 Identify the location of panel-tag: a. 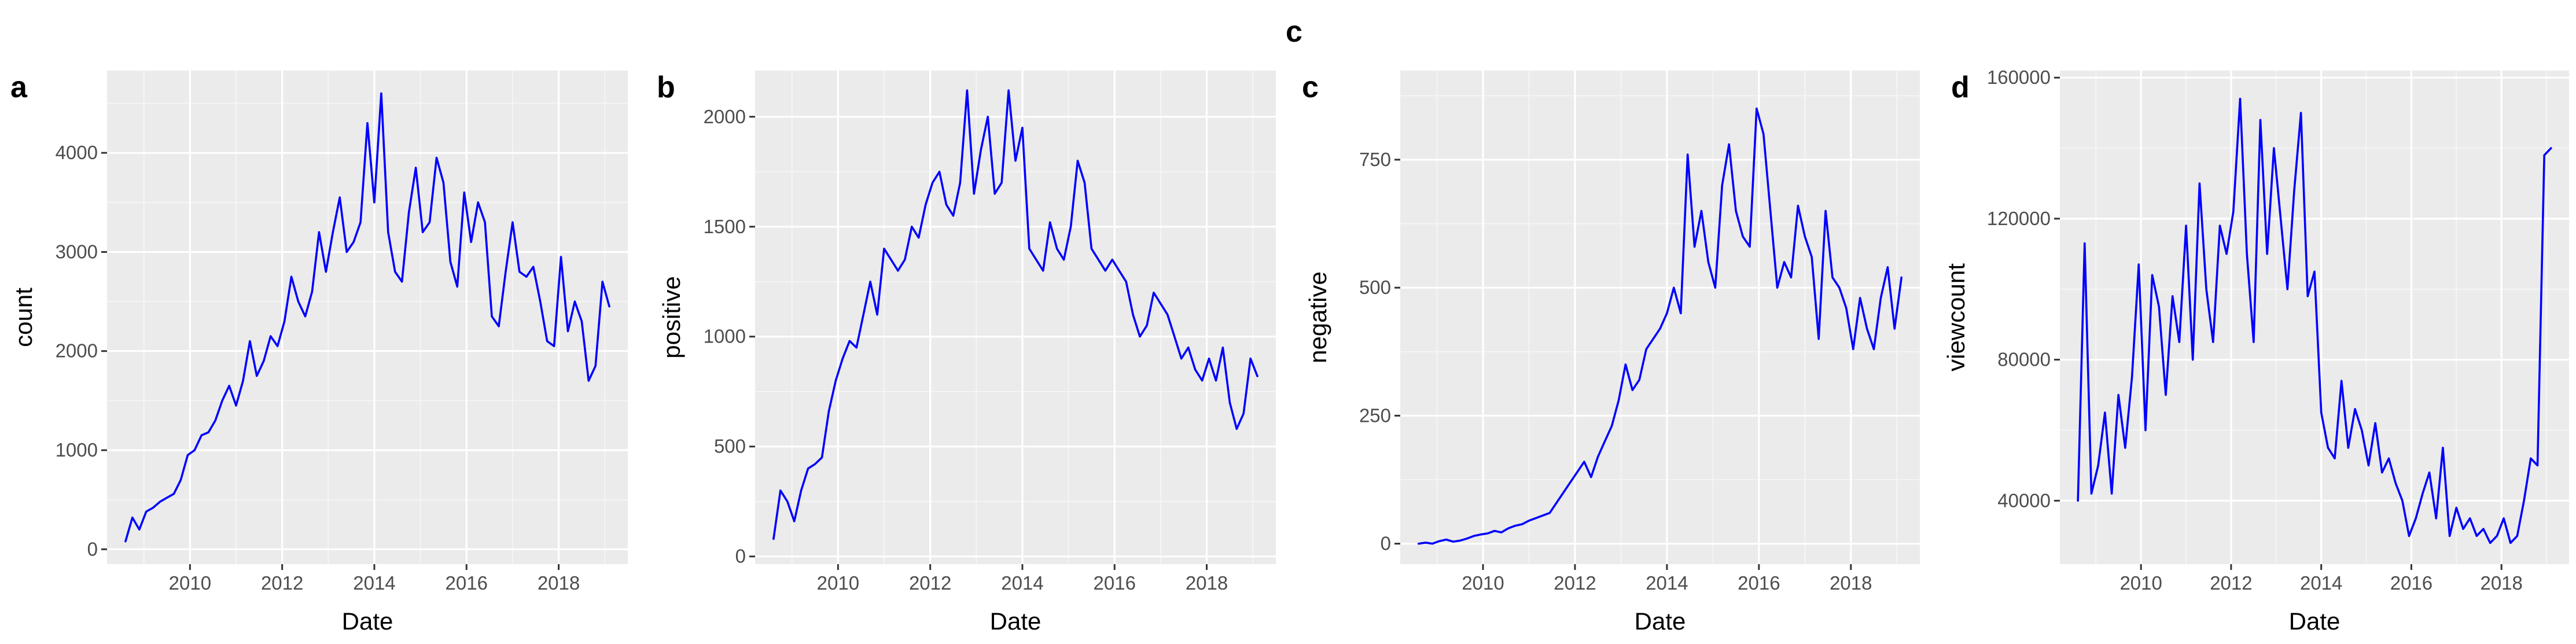
(19, 87).